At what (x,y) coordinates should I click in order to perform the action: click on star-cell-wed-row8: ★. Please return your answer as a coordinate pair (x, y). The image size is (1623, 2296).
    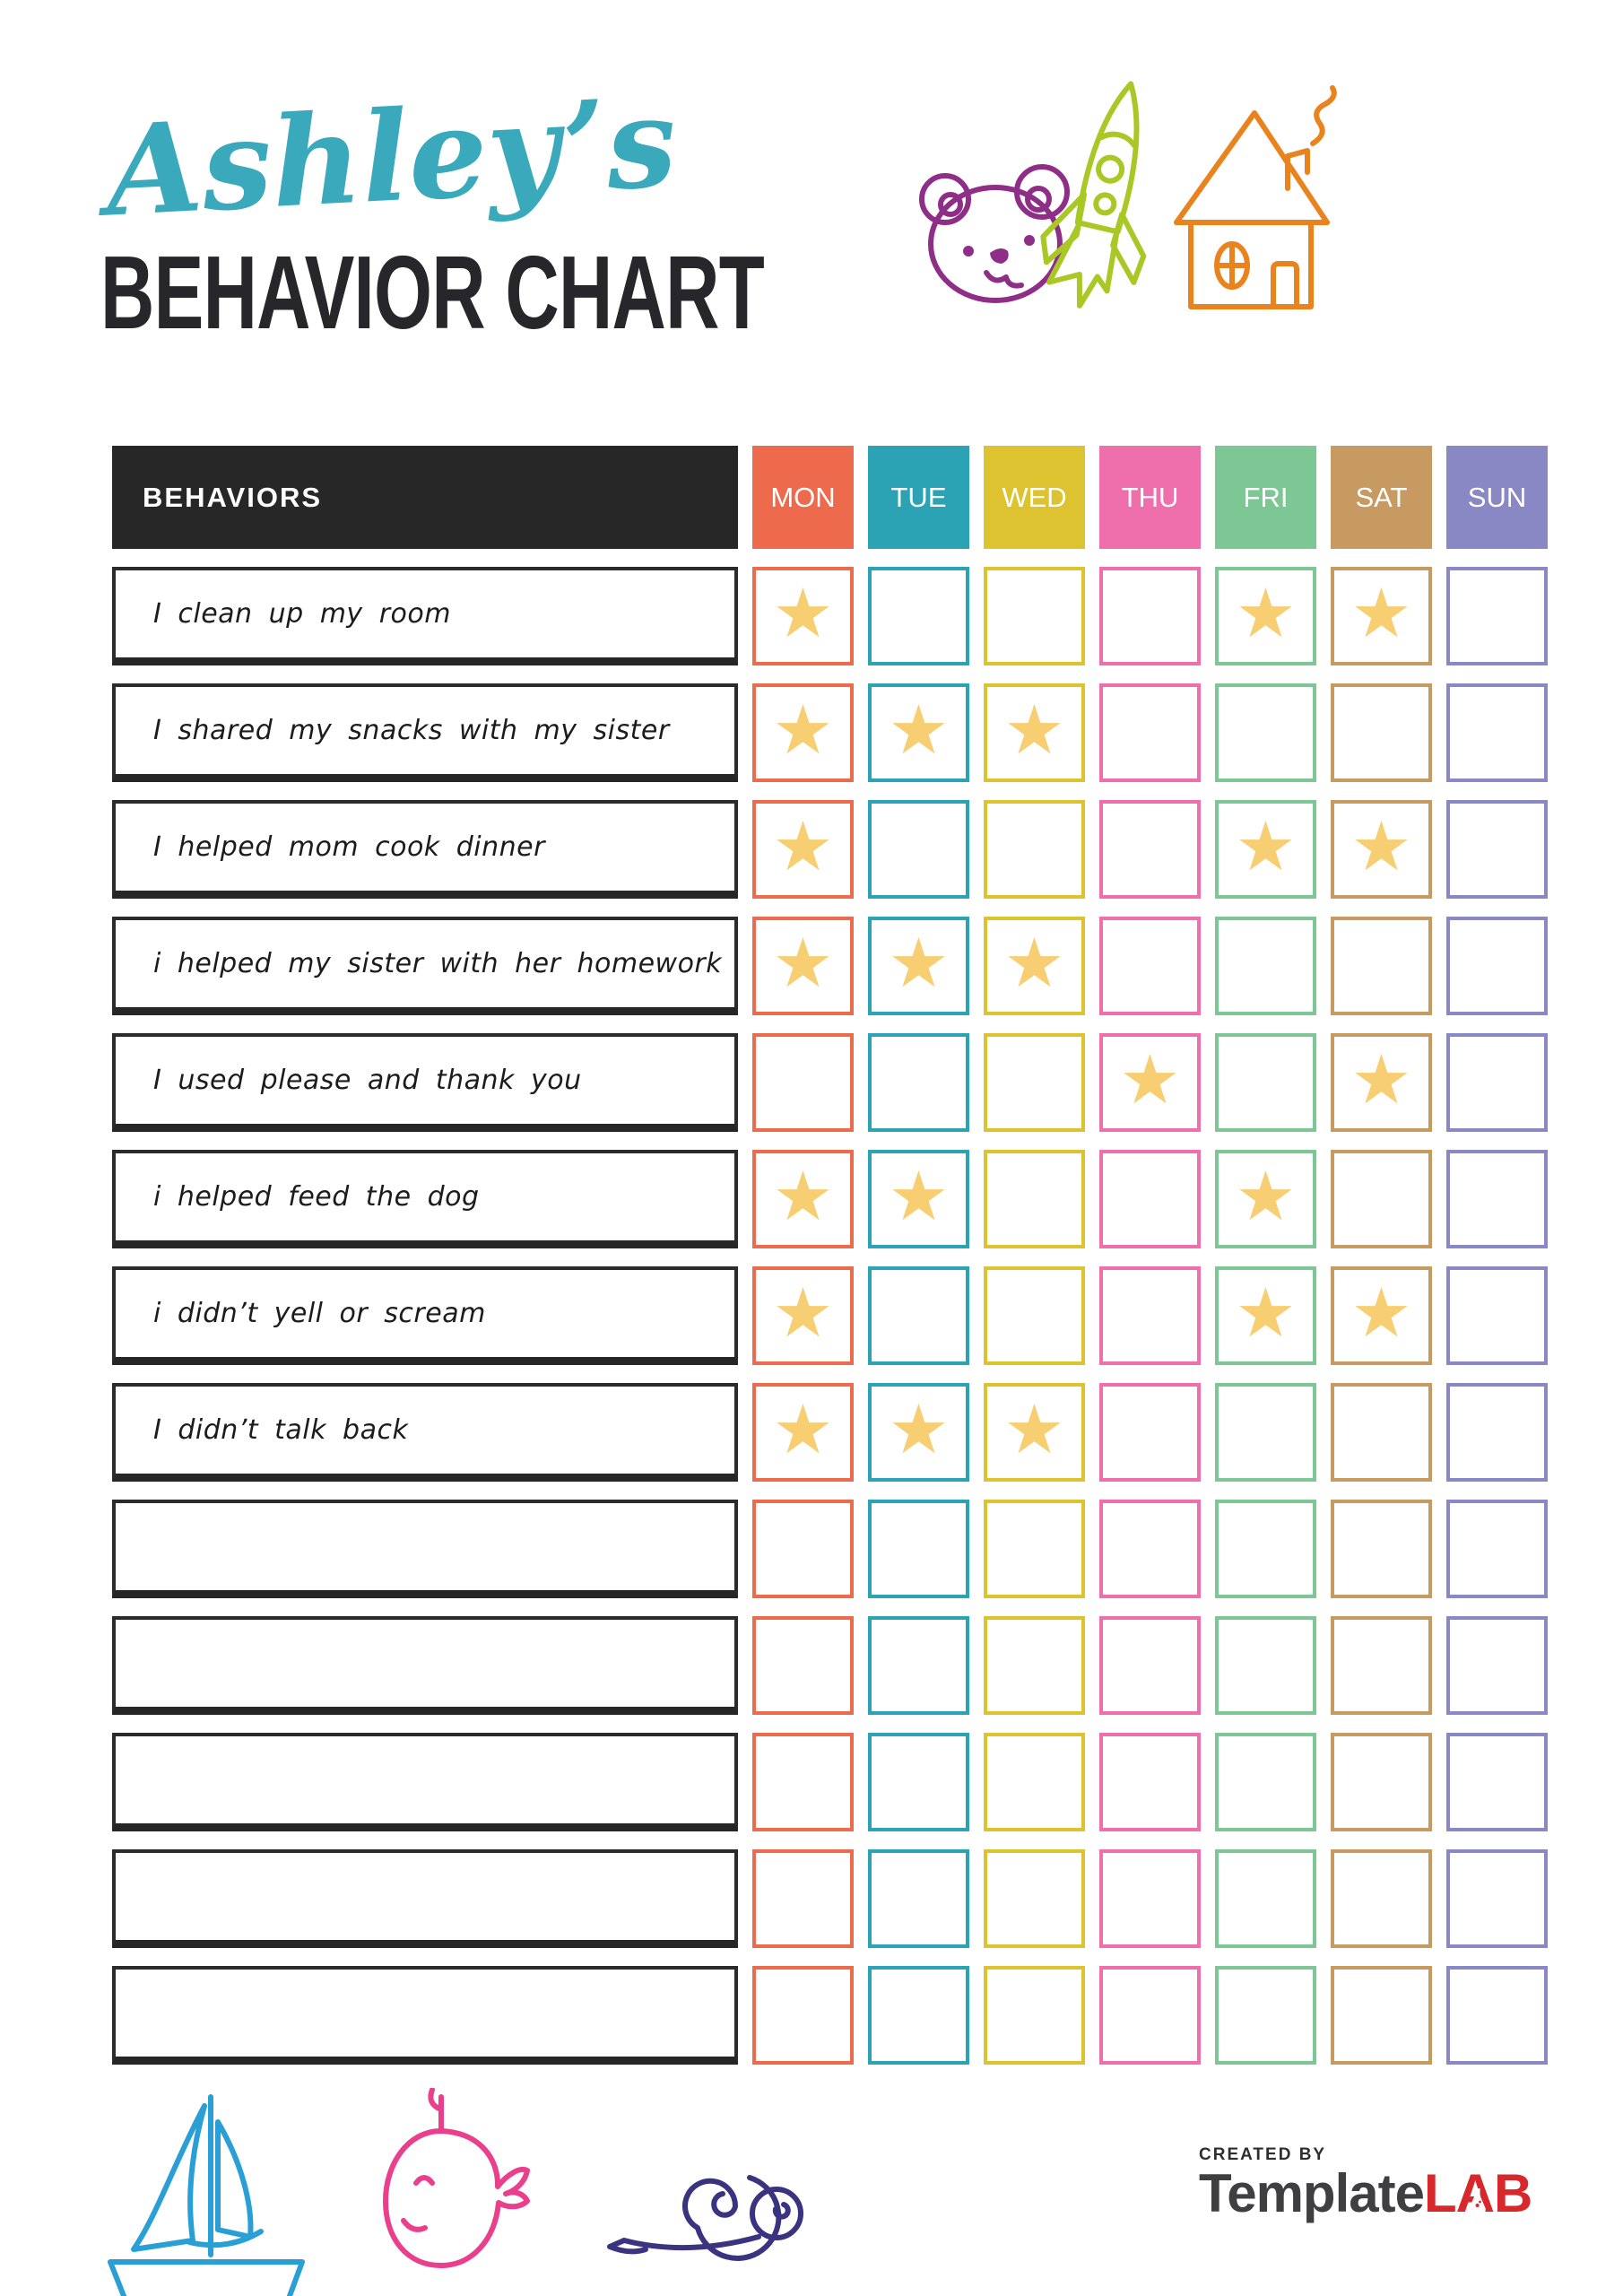
    Looking at the image, I should click on (1034, 1432).